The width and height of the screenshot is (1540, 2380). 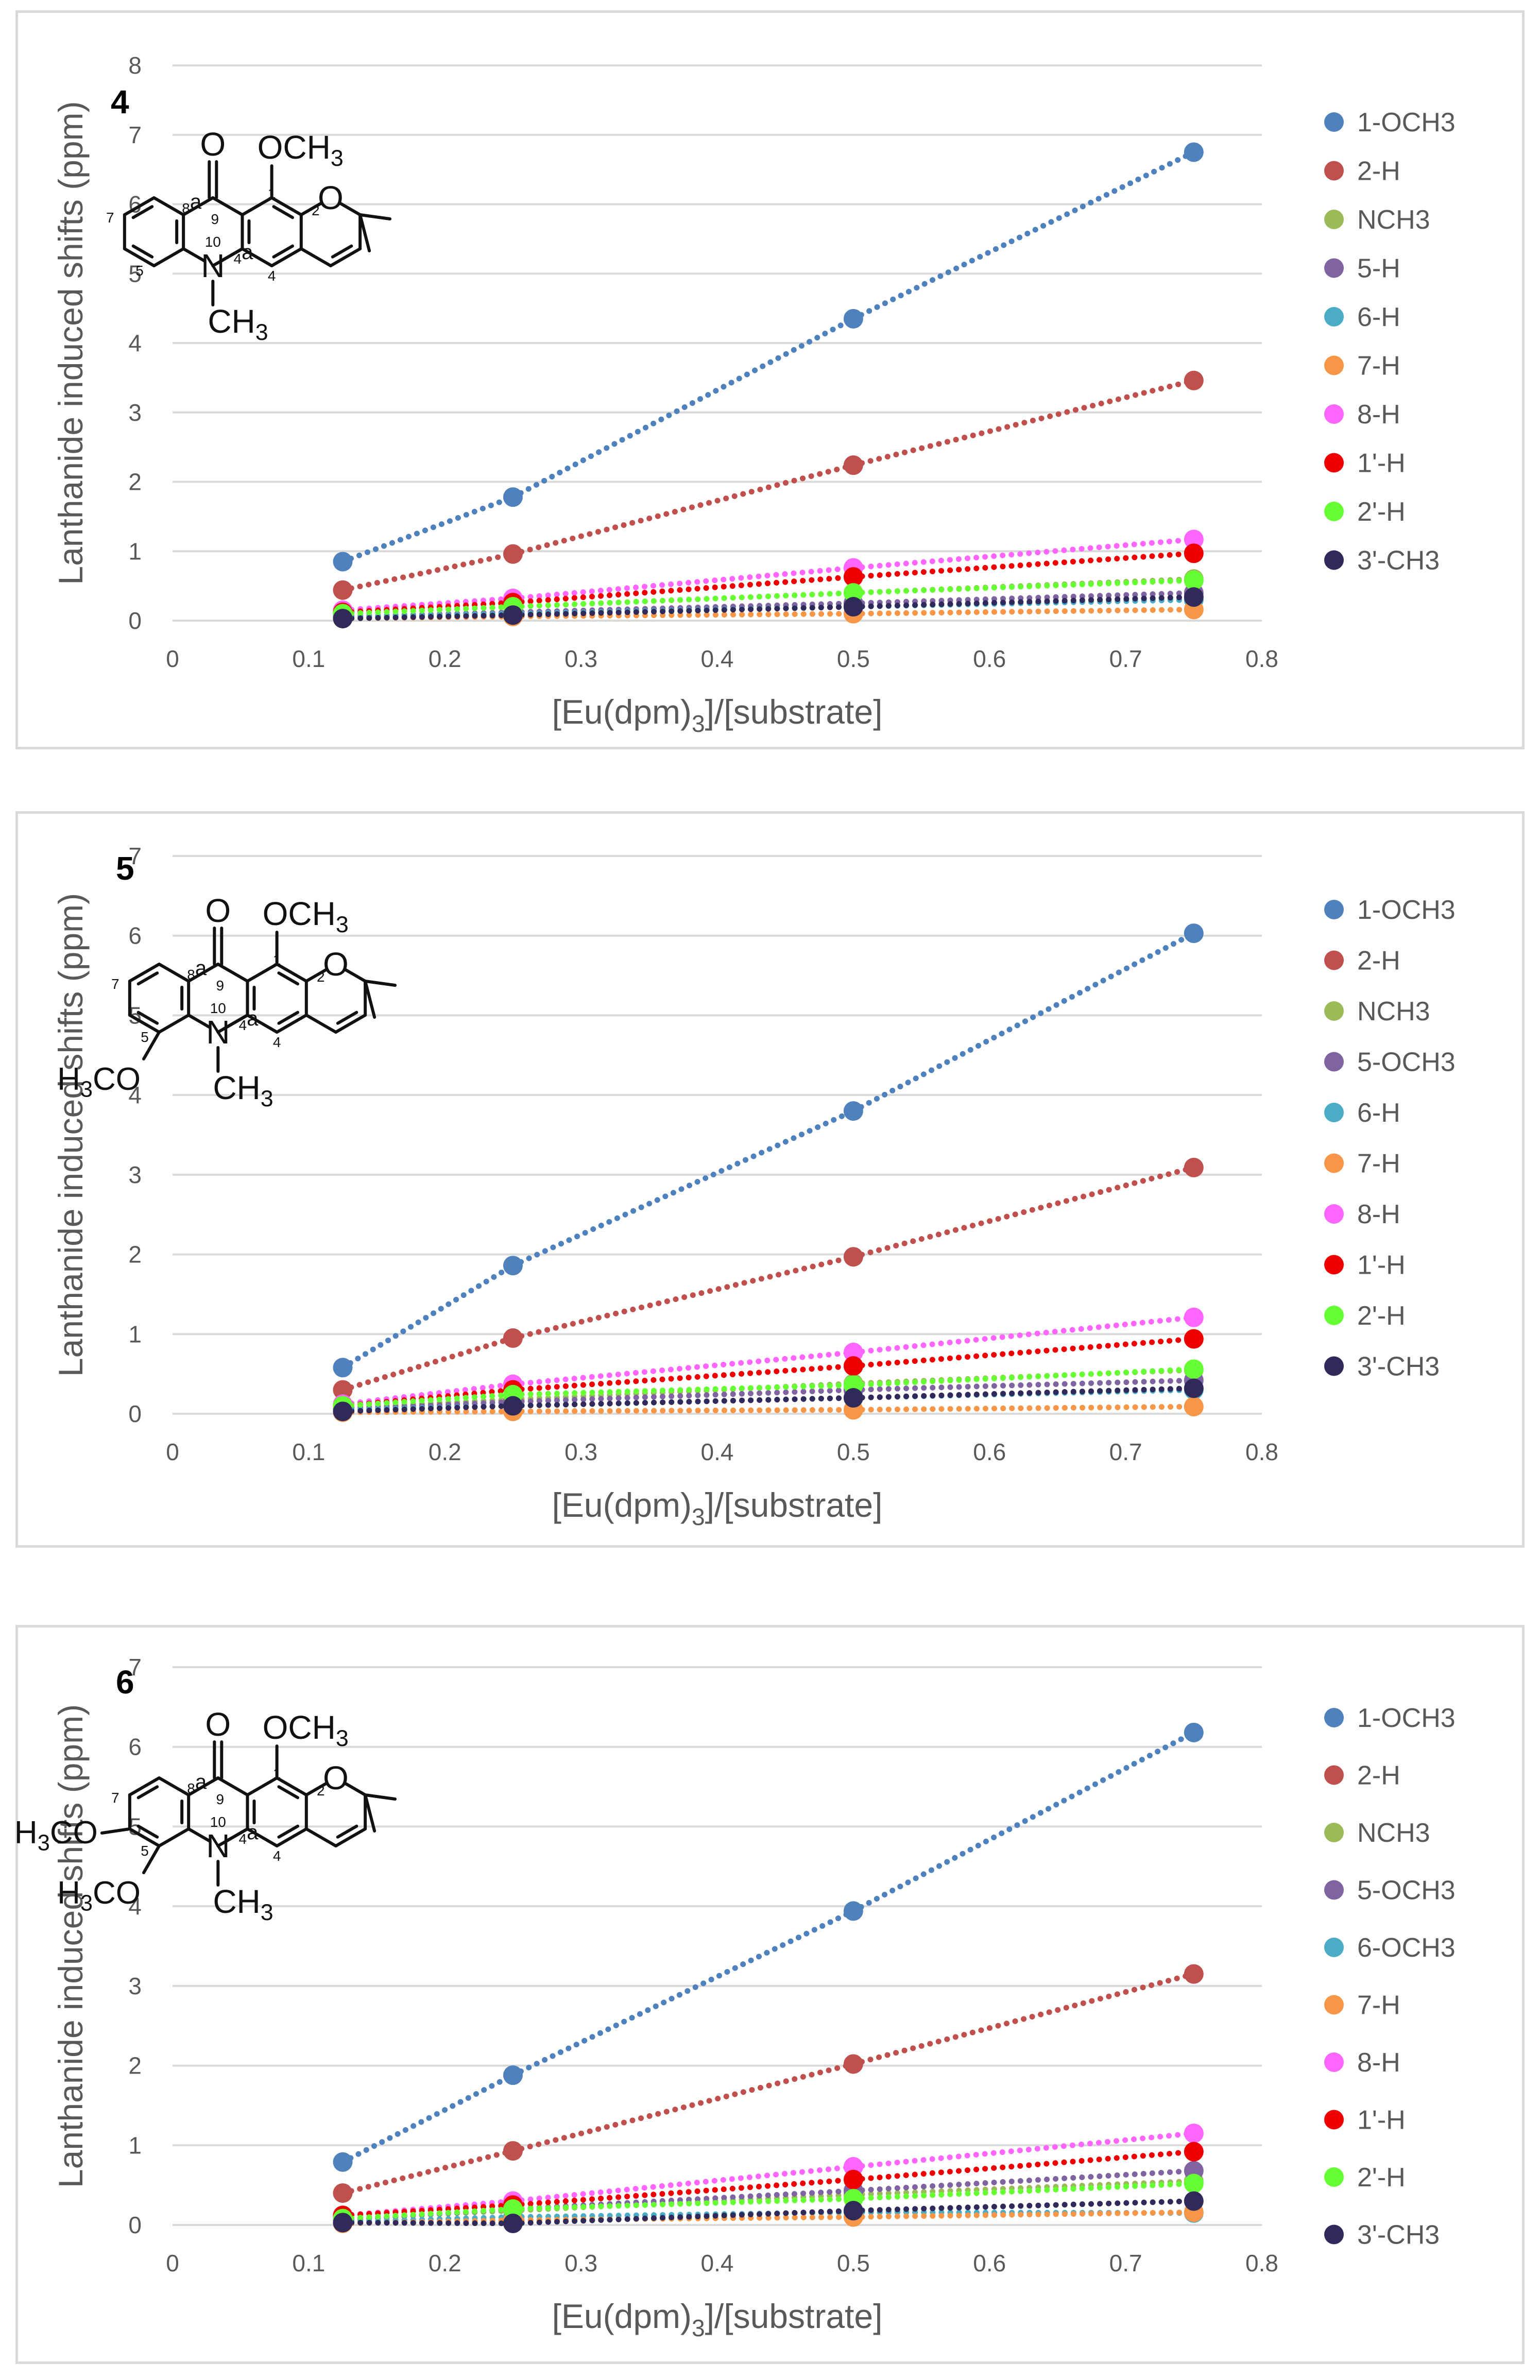 What do you see at coordinates (683, 607) in the screenshot?
I see `trendline-5-H` at bounding box center [683, 607].